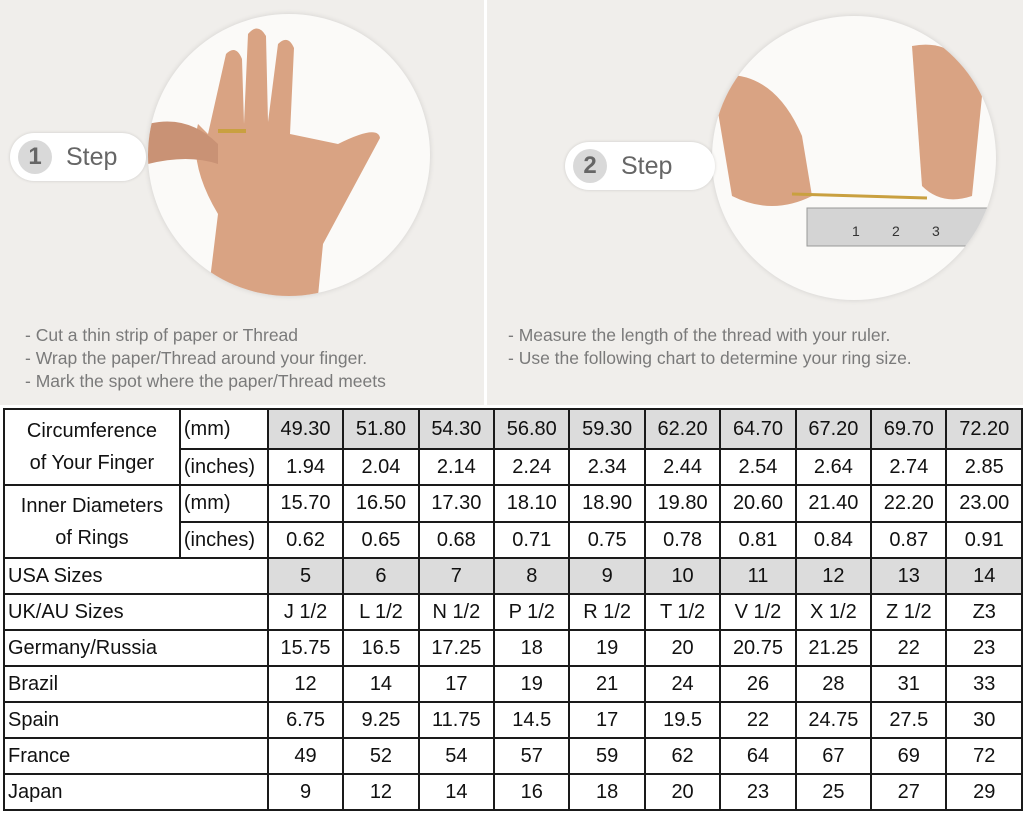  What do you see at coordinates (381, 756) in the screenshot?
I see `table-cell: 52` at bounding box center [381, 756].